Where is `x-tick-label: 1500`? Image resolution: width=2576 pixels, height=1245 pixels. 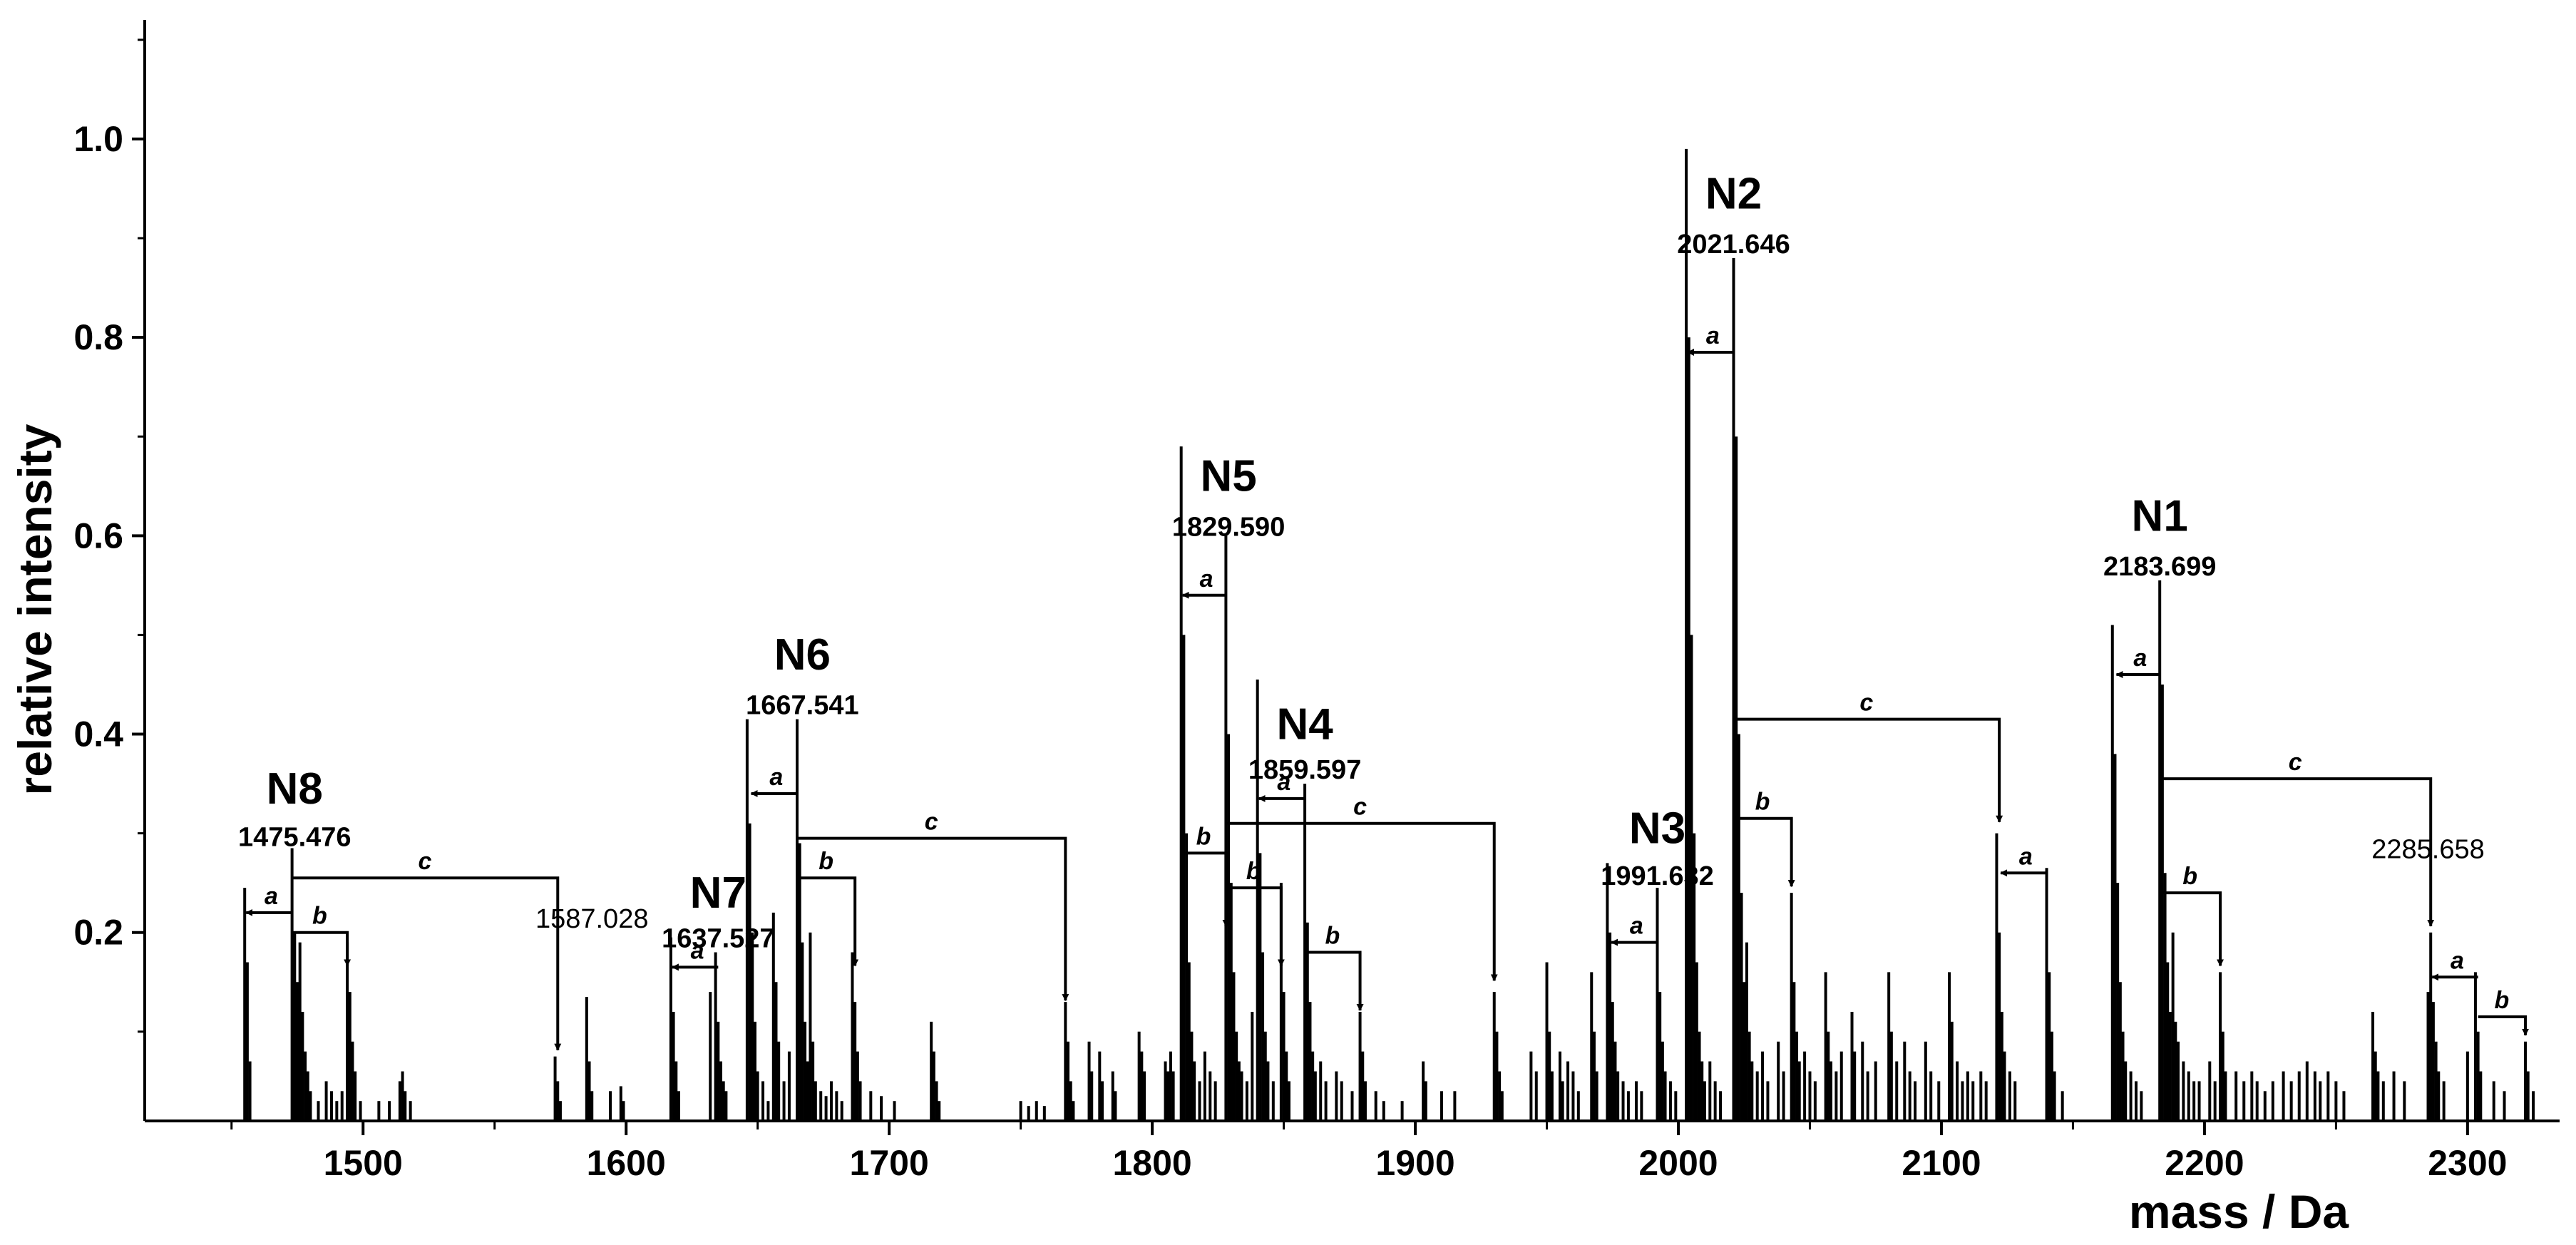
x-tick-label: 1500 is located at coordinates (363, 1163).